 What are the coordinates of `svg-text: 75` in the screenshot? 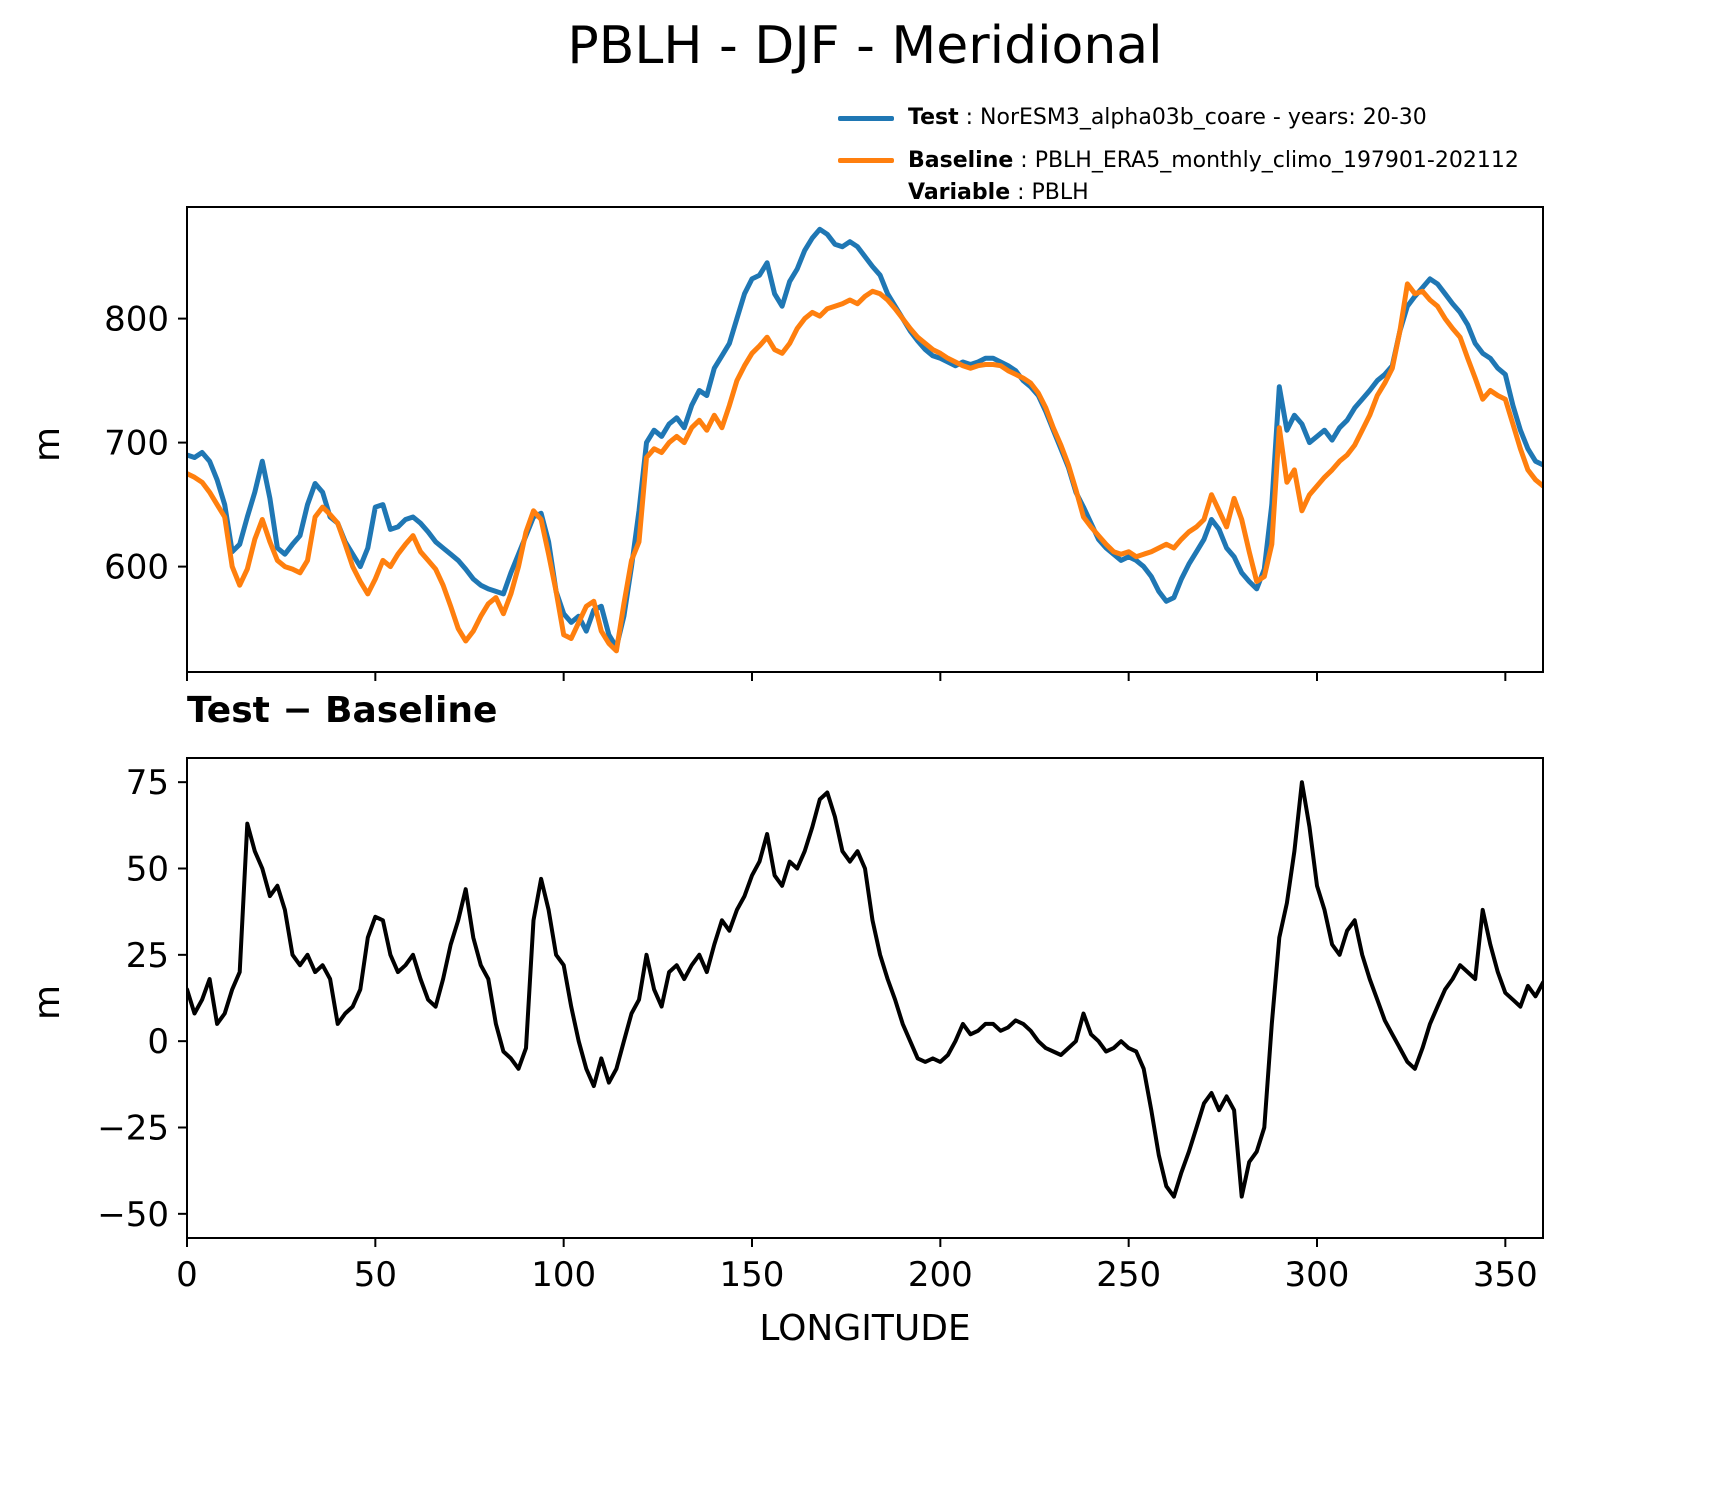 It's located at (147, 783).